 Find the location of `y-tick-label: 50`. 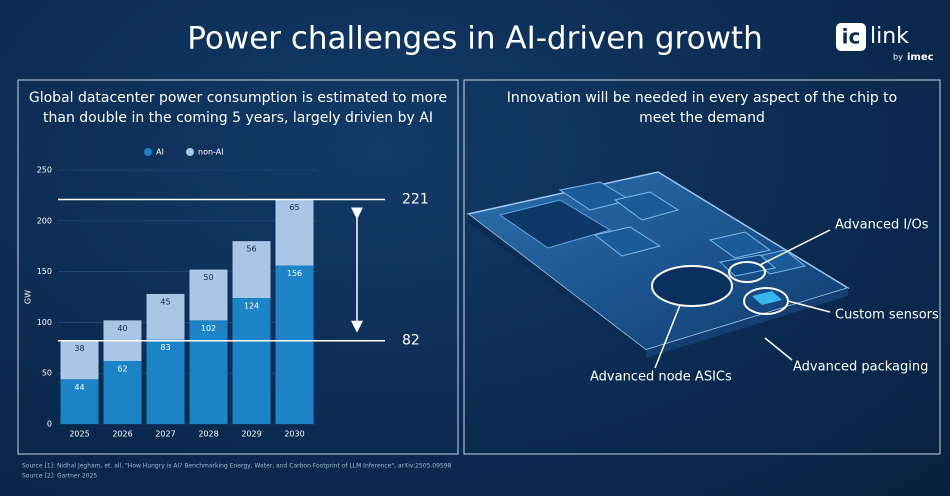

y-tick-label: 50 is located at coordinates (47, 373).